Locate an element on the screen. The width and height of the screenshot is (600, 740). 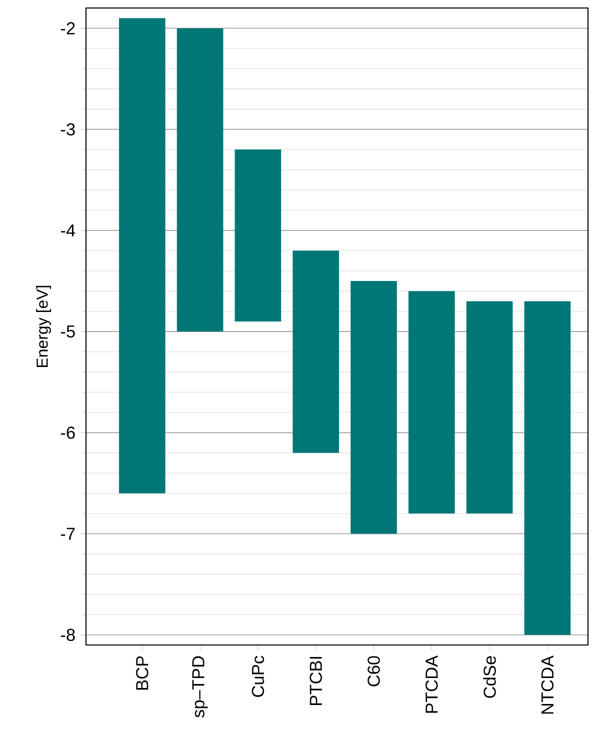
y-tick-label: -5 is located at coordinates (67, 332).